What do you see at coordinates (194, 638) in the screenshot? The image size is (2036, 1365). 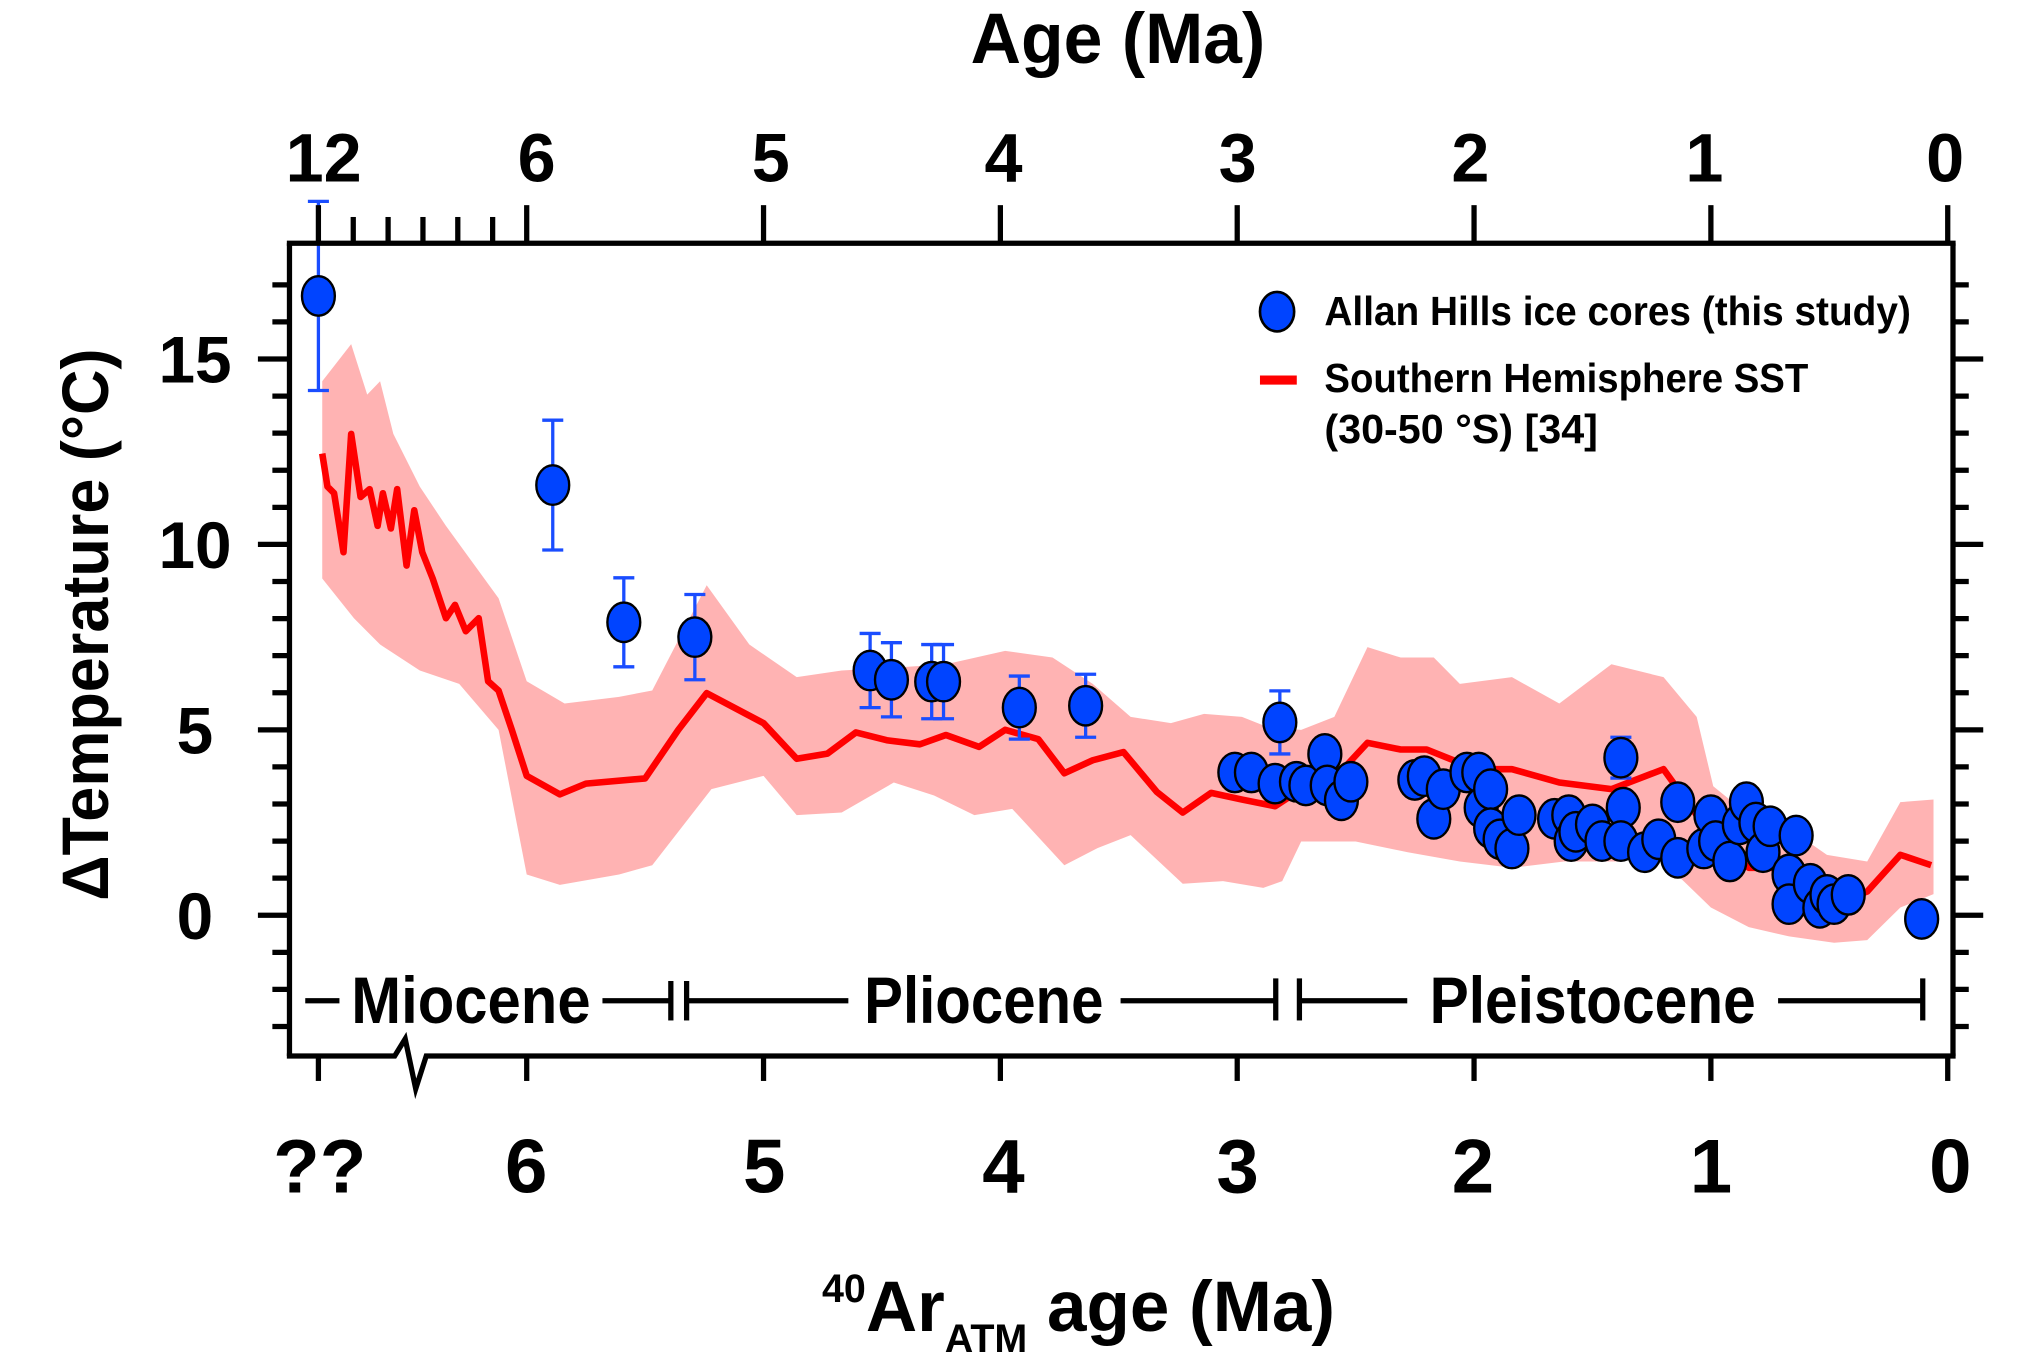 I see `y-tick-labels: 15 10 5 0` at bounding box center [194, 638].